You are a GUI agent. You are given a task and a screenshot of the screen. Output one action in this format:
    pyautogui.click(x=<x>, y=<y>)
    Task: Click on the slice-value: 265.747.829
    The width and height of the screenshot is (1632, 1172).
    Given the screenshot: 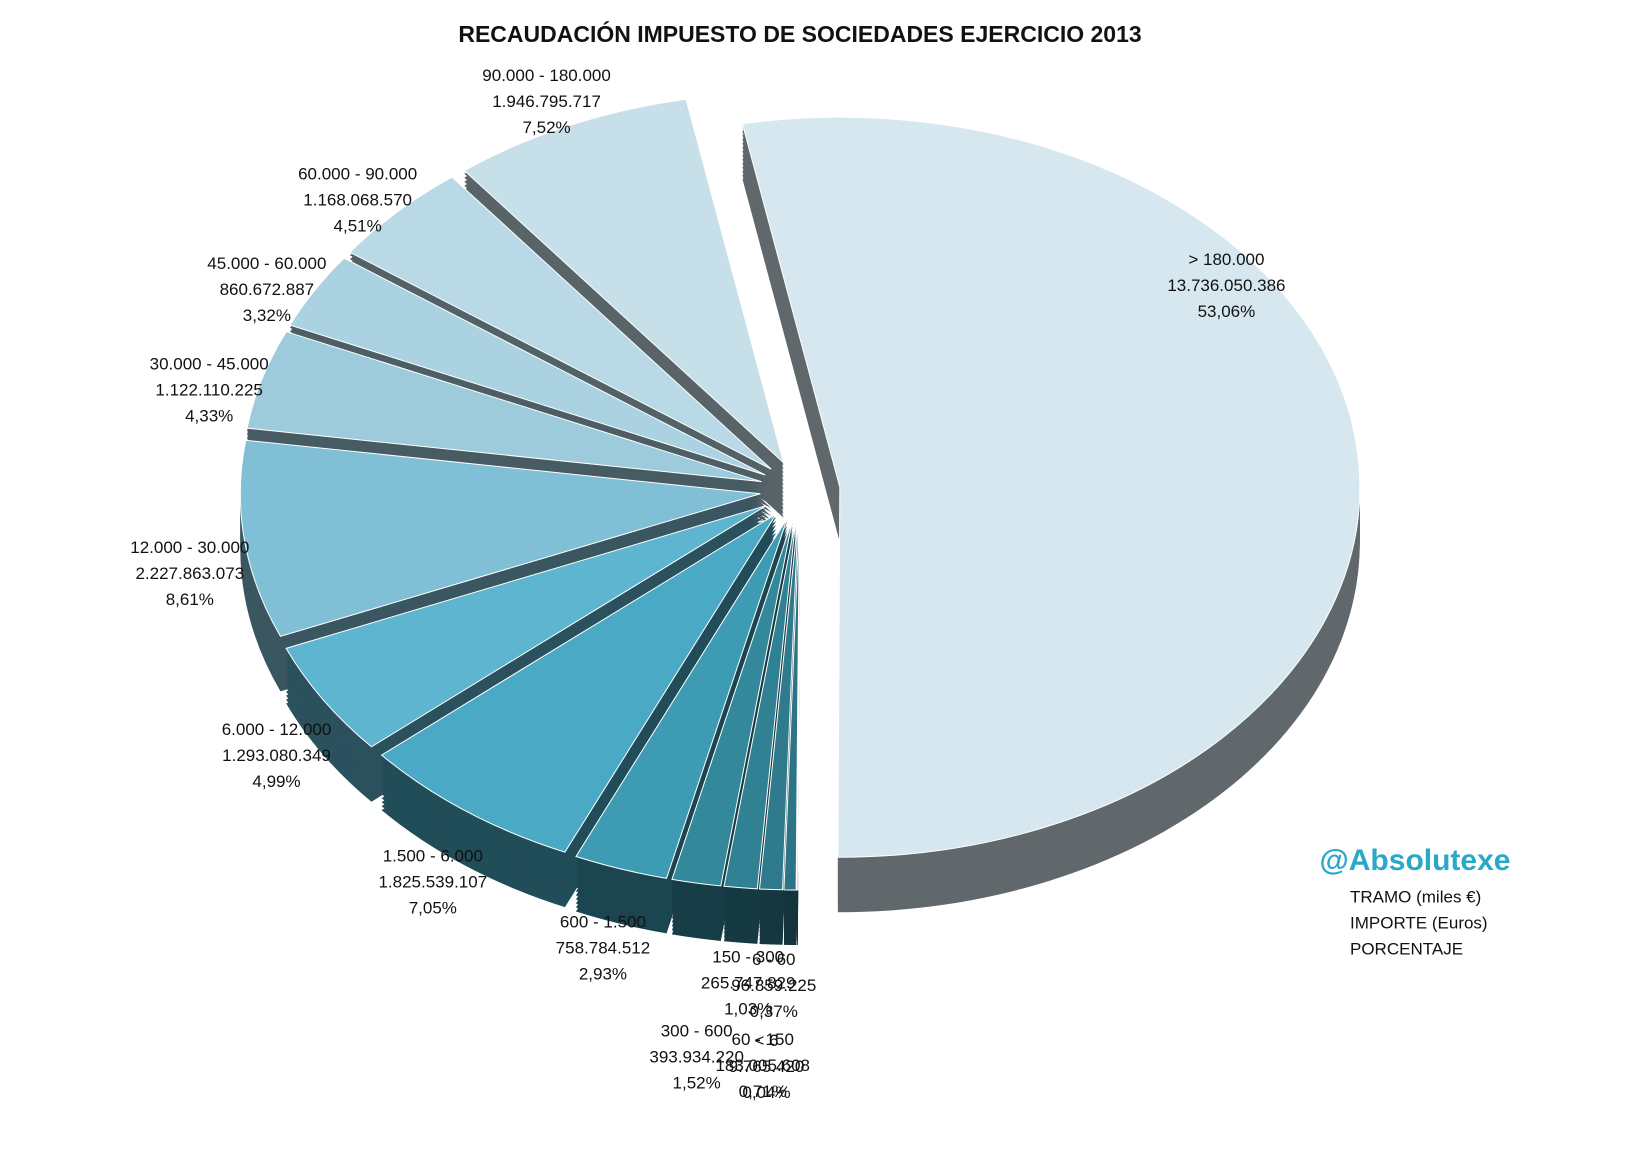 What is the action you would take?
    pyautogui.click(x=748, y=982)
    